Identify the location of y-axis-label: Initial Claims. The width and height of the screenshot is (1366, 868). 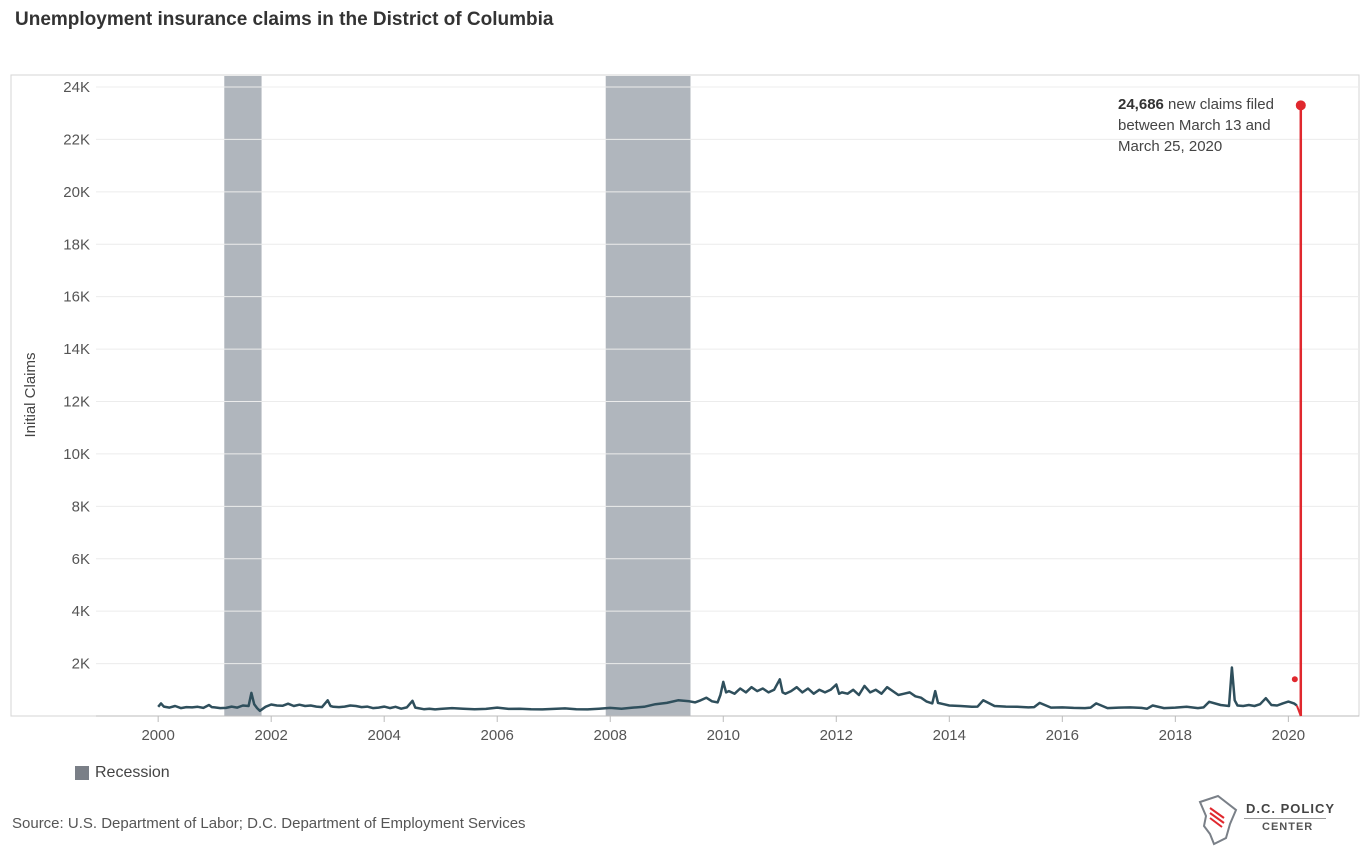
(30, 394).